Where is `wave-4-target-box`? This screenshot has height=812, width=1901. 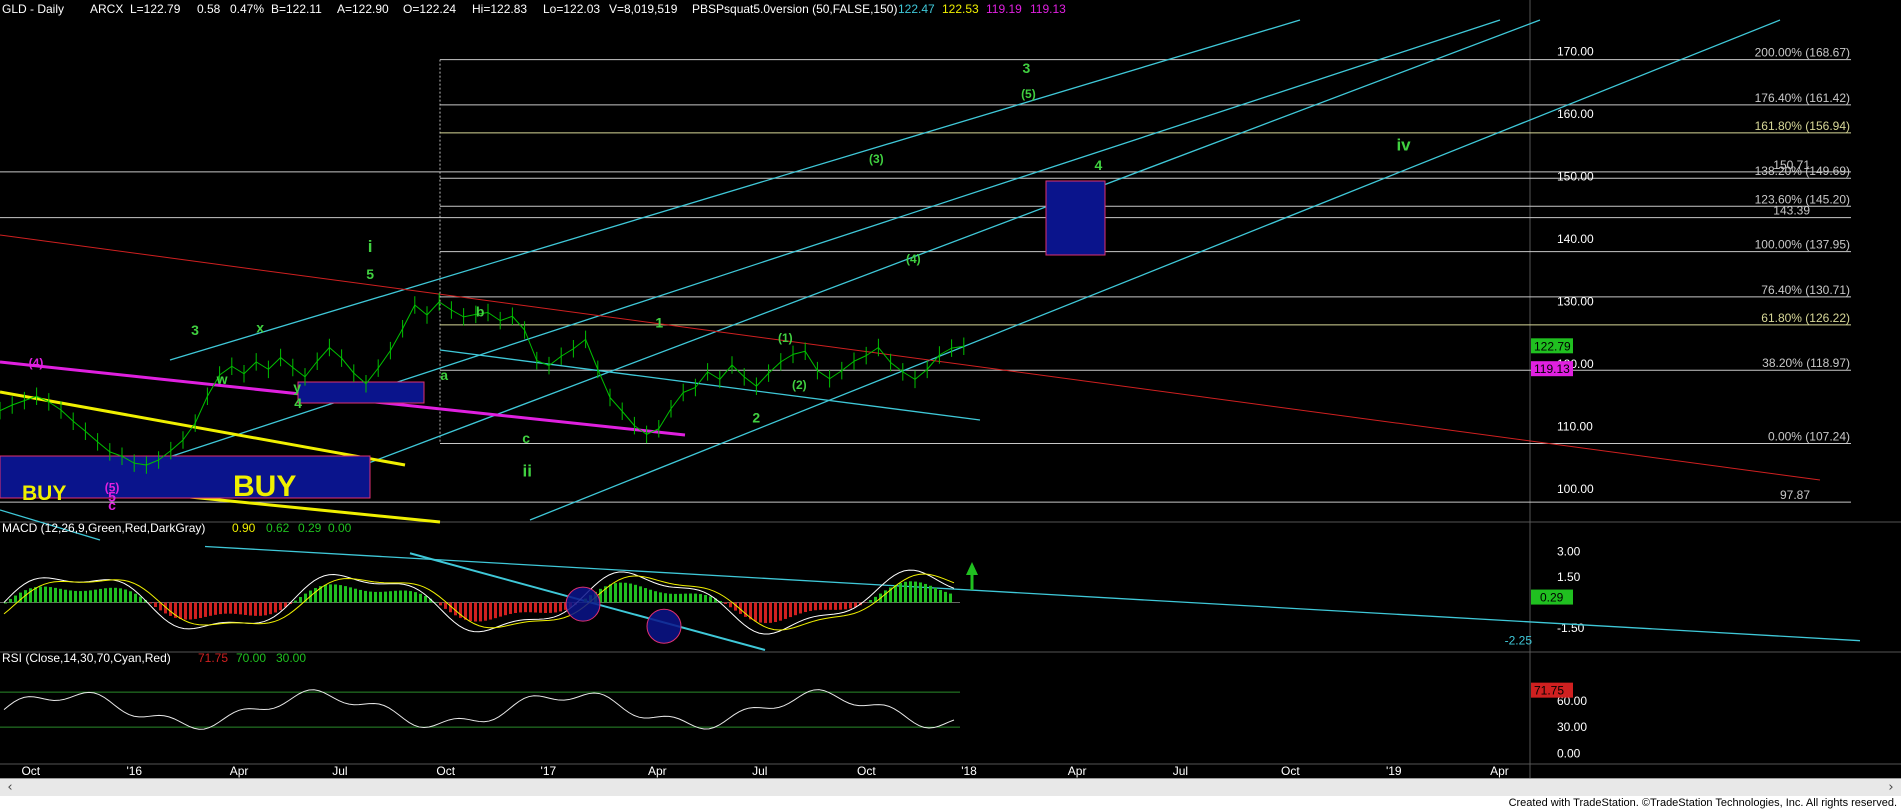
wave-4-target-box is located at coordinates (1075, 218).